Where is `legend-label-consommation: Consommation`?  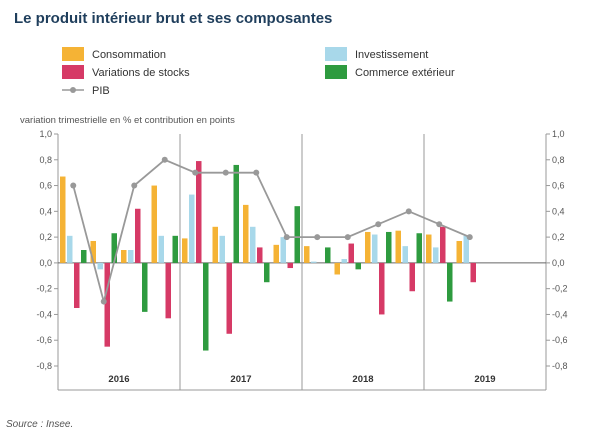
legend-label-consommation: Consommation is located at coordinates (129, 55).